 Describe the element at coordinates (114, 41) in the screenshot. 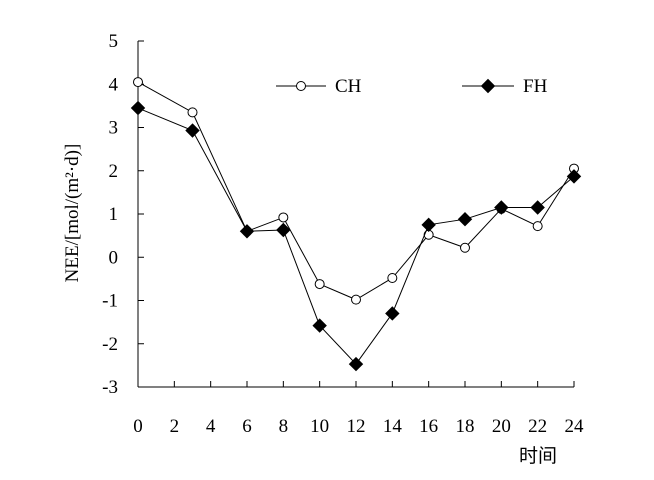

I see `y-tick-label: 5` at that location.